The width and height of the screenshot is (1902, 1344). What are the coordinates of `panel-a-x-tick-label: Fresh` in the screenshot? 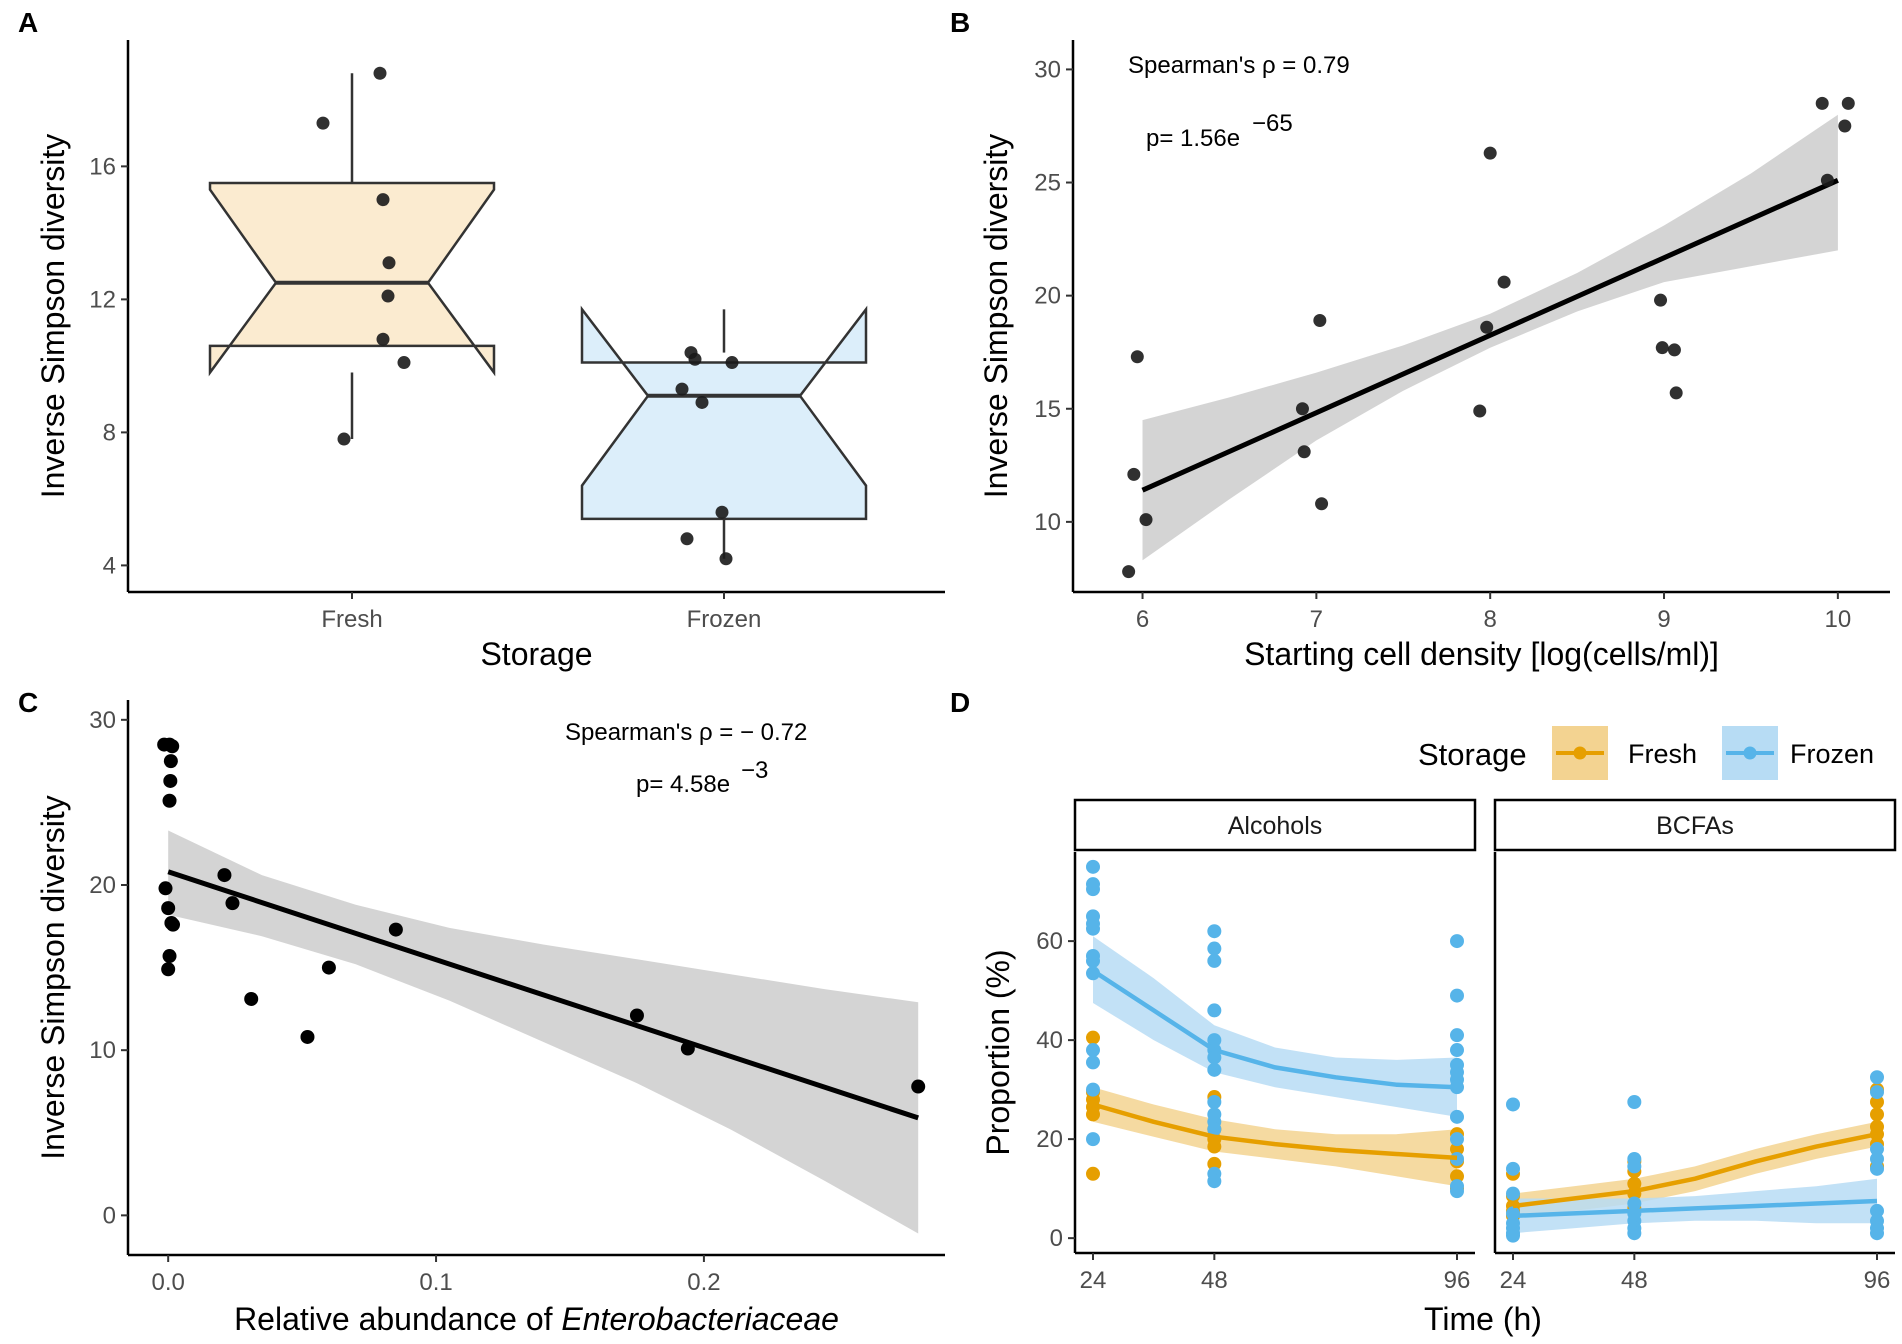 It's located at (351, 619).